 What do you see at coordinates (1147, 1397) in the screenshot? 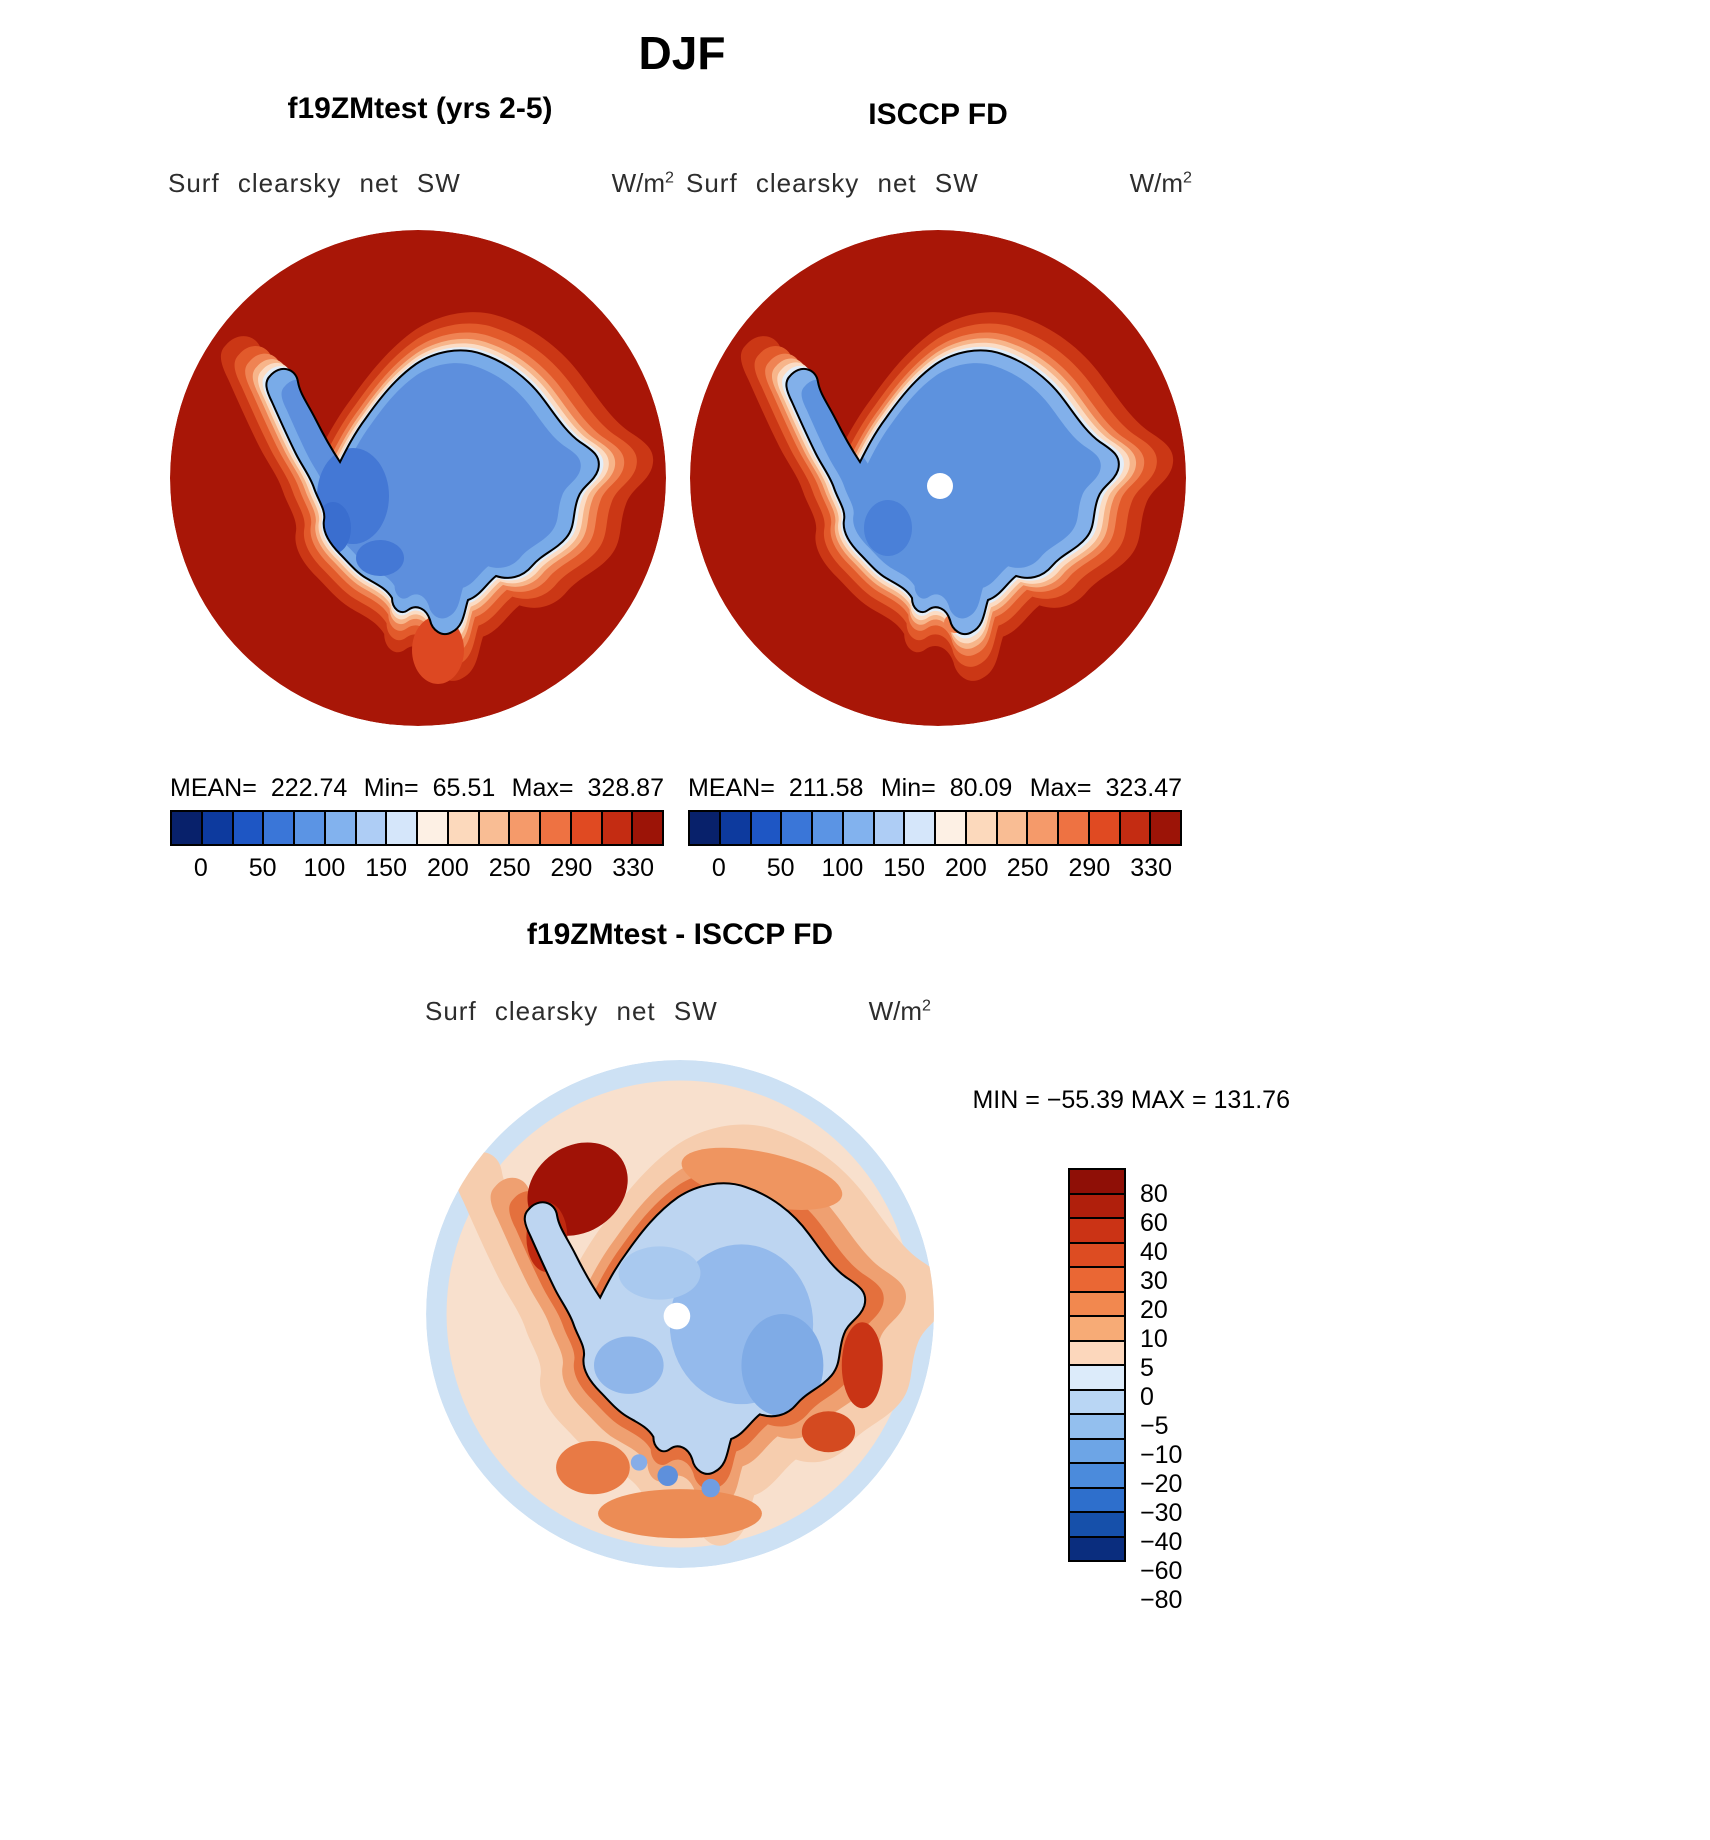
I see `level-label: 0` at bounding box center [1147, 1397].